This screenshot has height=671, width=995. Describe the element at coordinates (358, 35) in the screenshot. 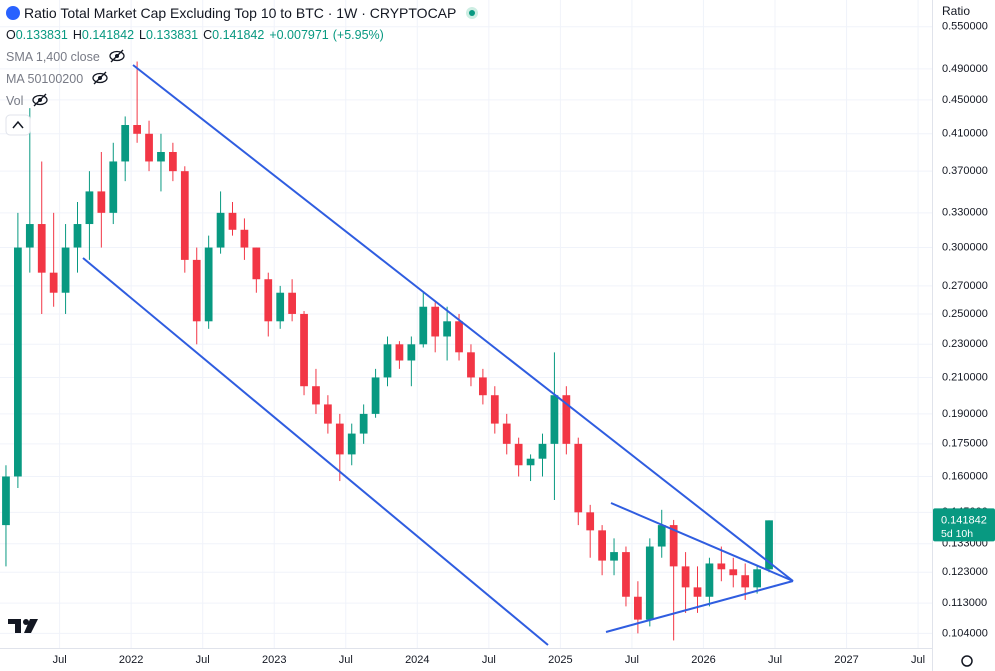

I see `change-pct: (+5.95%)` at that location.